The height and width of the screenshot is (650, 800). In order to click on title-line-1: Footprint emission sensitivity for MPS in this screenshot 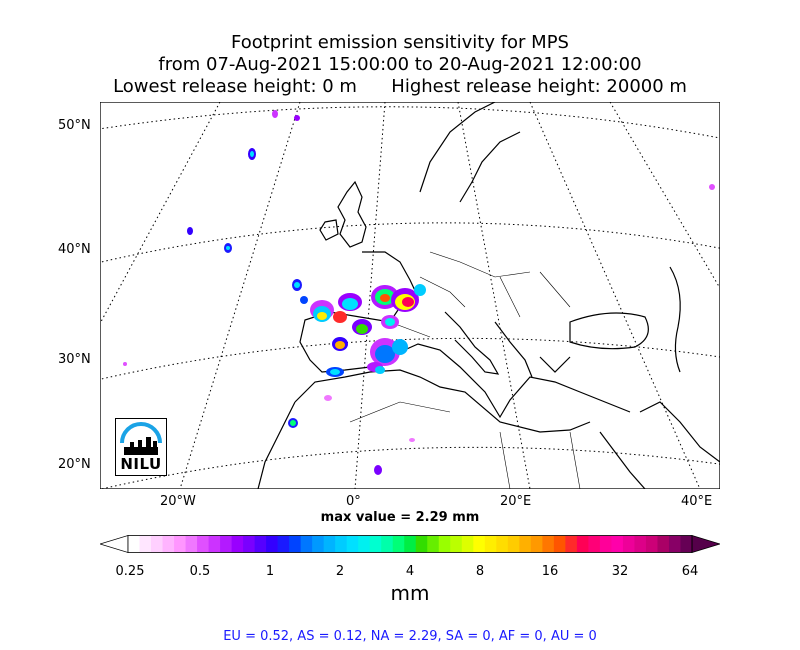, I will do `click(400, 42)`.